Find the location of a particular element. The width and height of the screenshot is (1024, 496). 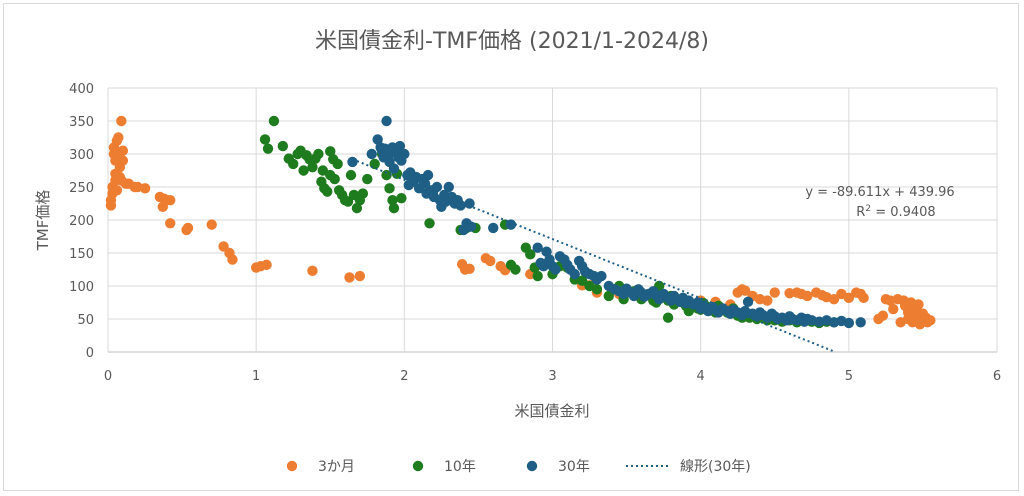

y-tick-label: 50 is located at coordinates (85, 320).